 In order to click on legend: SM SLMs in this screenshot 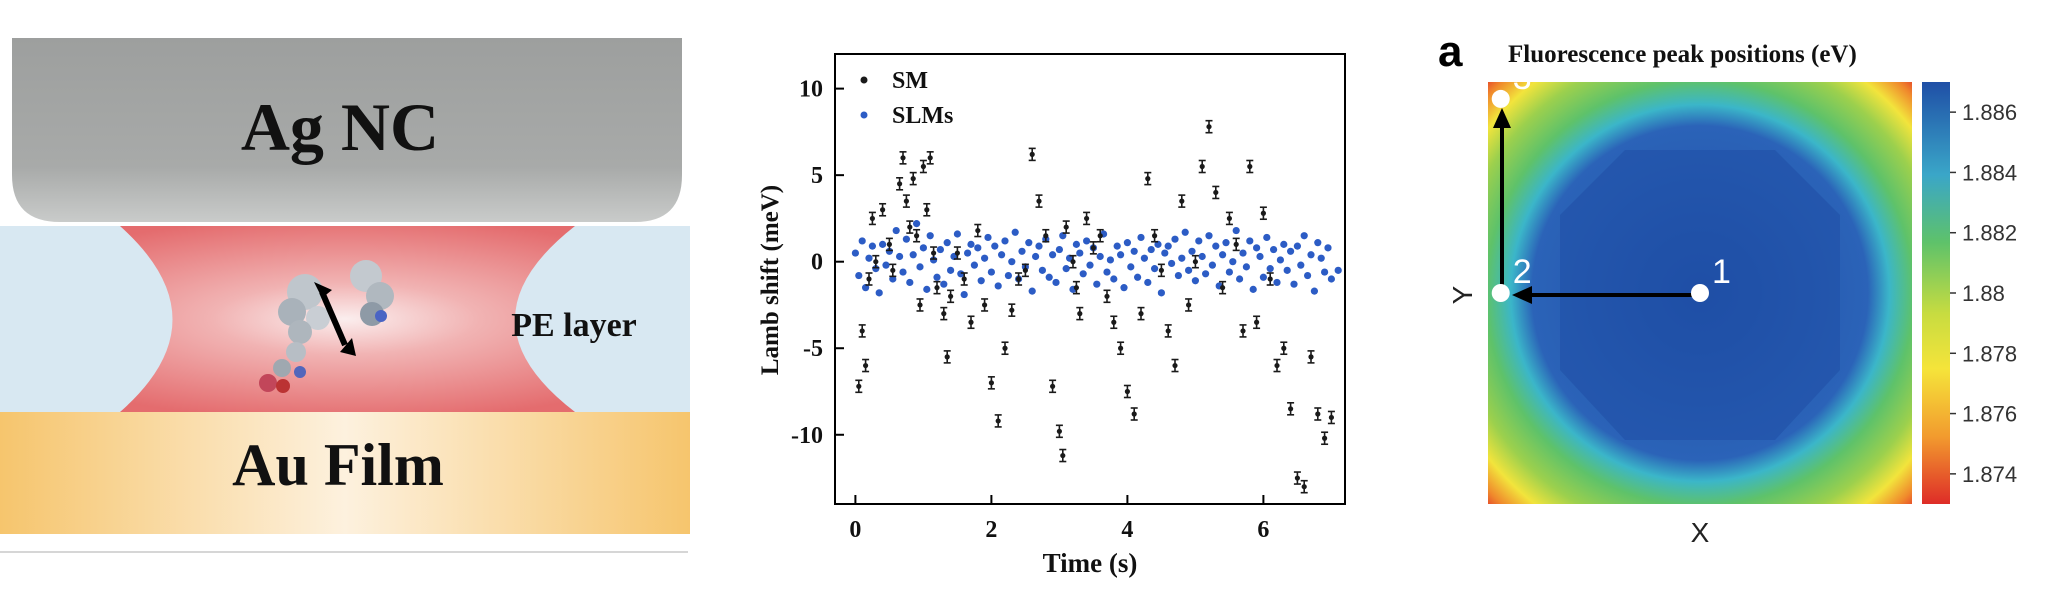, I will do `click(906, 98)`.